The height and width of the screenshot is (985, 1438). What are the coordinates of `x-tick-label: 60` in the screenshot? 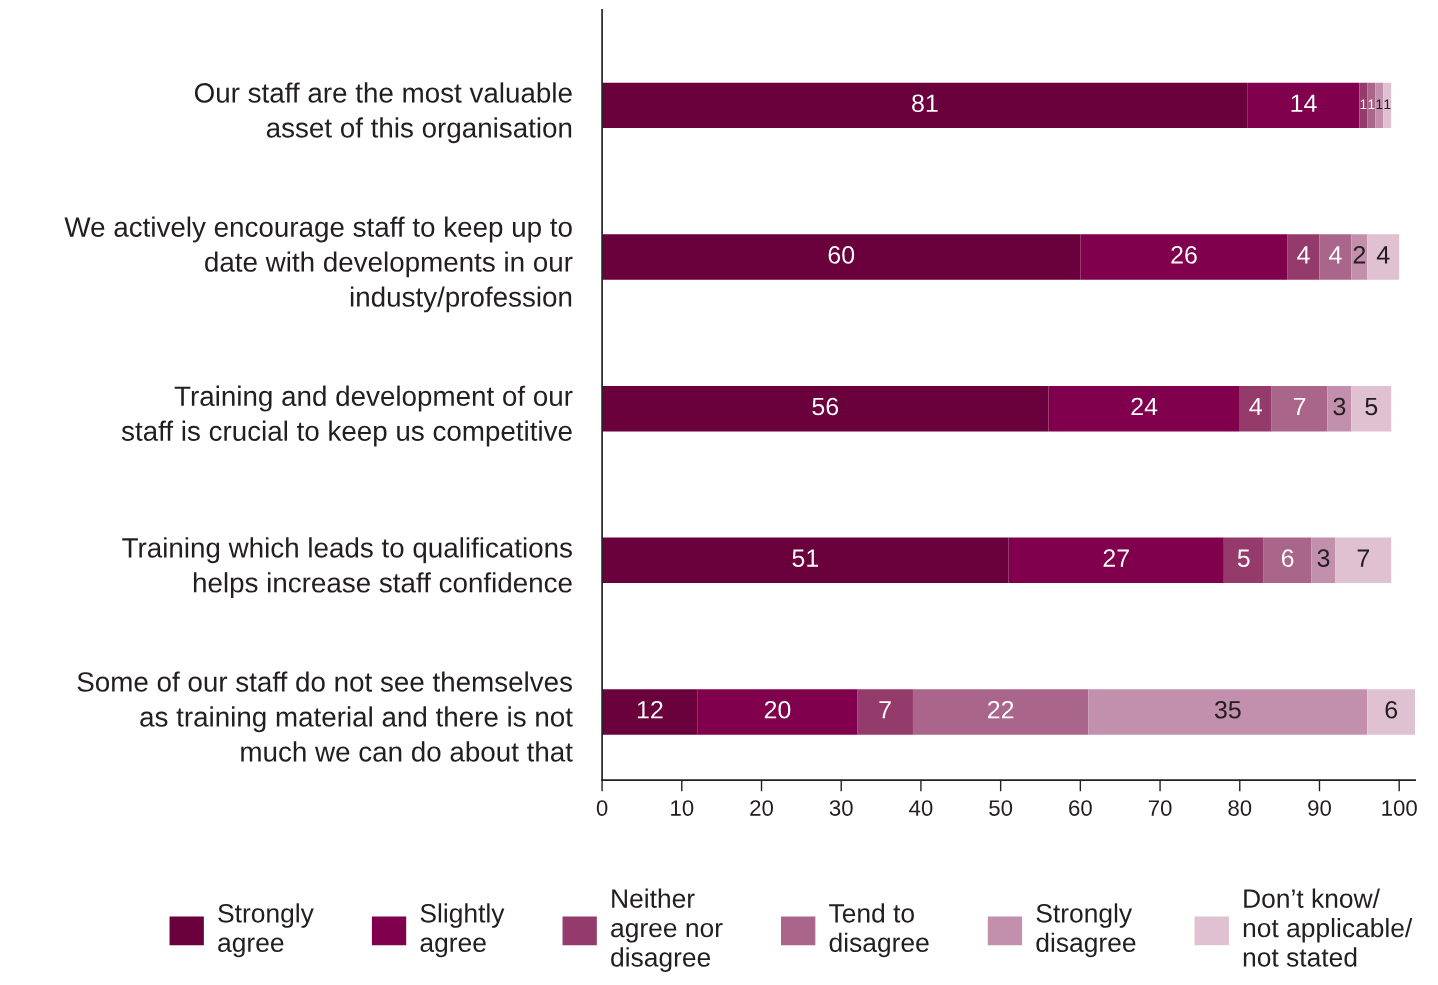 It's located at (1080, 808).